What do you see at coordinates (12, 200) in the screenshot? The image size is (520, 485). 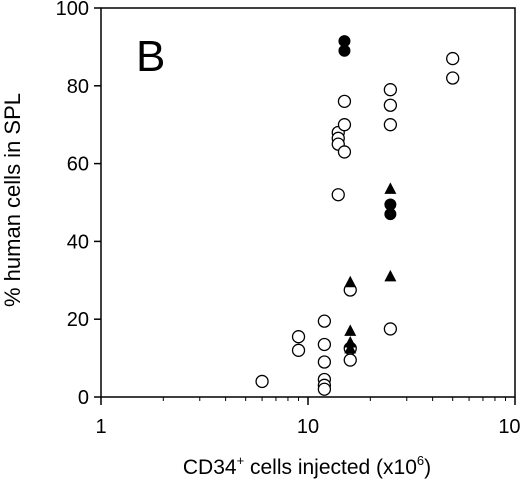 I see `y-axis-label: % human cells in SPL` at bounding box center [12, 200].